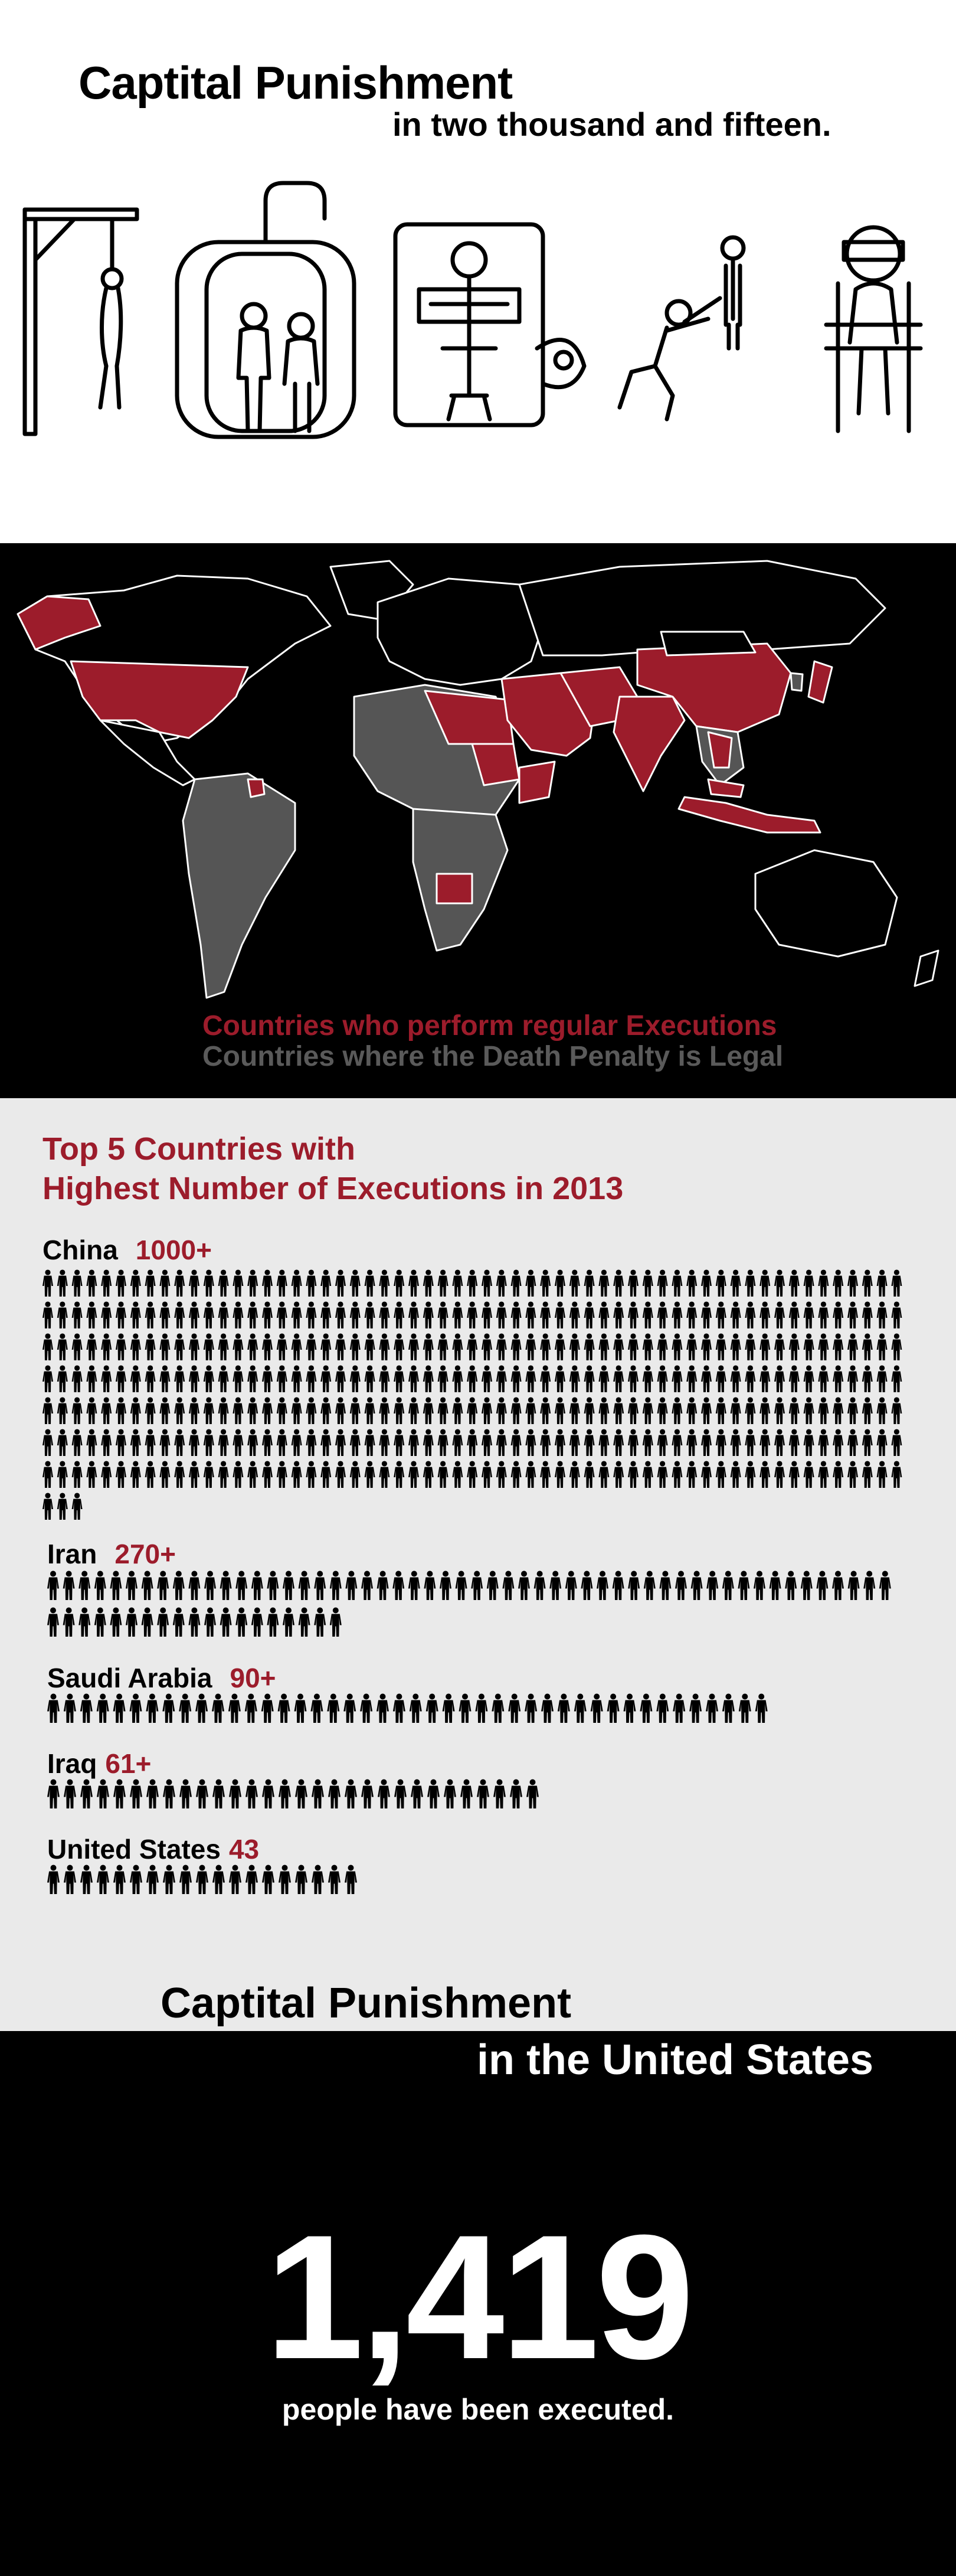 This screenshot has width=956, height=2576. I want to click on map-country-mongolia, so click(708, 644).